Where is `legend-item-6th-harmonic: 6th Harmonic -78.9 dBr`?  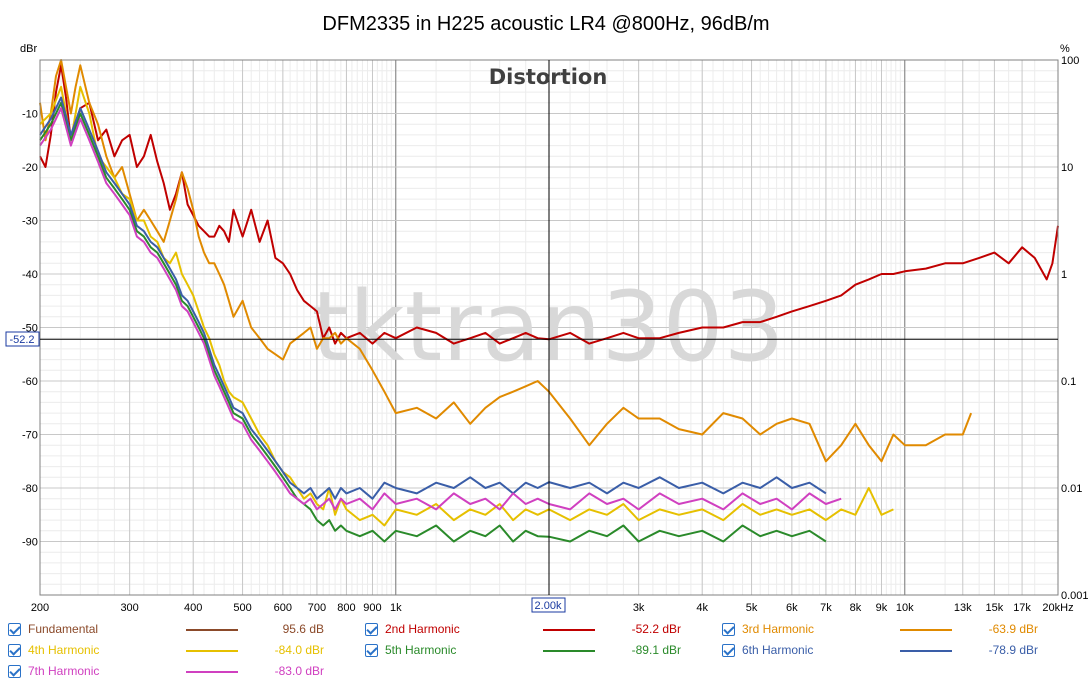
legend-item-6th-harmonic: 6th Harmonic -78.9 dBr is located at coordinates (902, 651).